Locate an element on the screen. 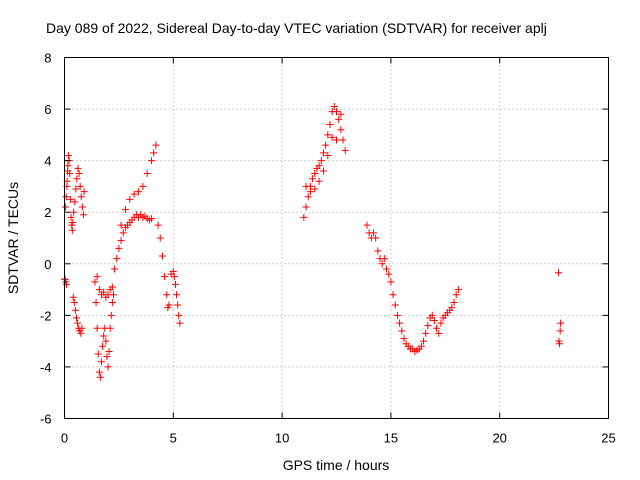 This screenshot has width=640, height=480. y-tick-label: 2 is located at coordinates (47, 212).